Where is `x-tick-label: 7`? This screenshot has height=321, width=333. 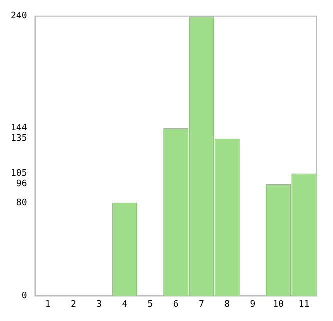 x-tick-label: 7 is located at coordinates (201, 305).